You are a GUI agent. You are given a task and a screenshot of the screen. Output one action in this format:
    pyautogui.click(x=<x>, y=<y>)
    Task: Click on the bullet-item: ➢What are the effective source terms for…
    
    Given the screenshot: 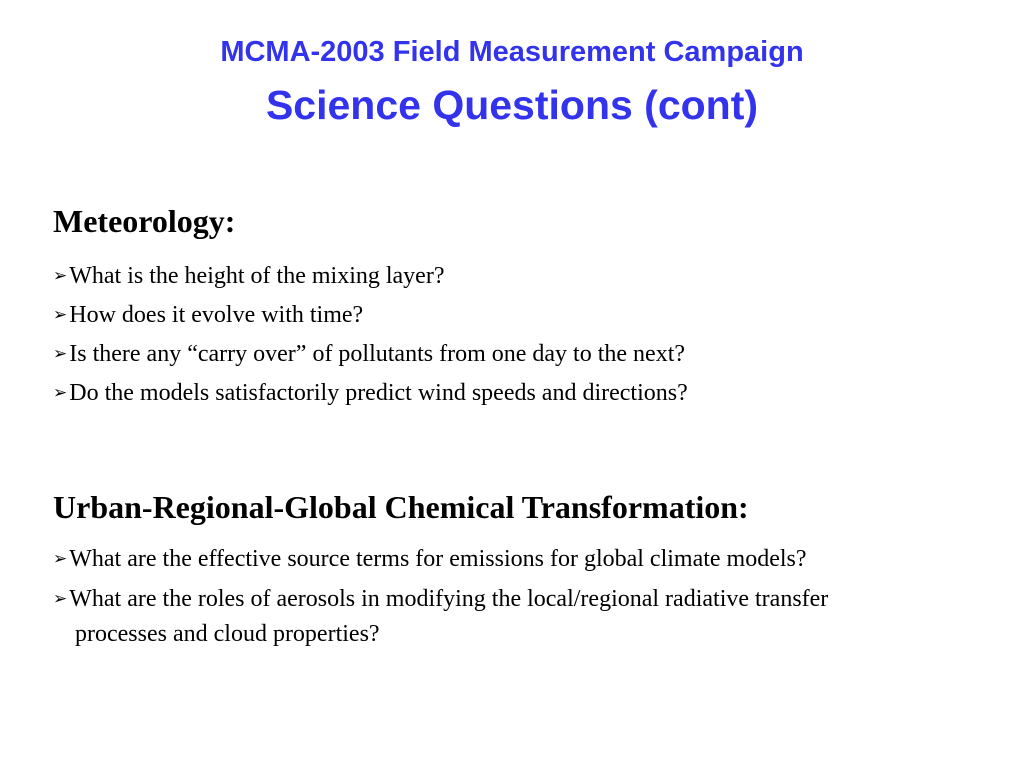 What is the action you would take?
    pyautogui.click(x=430, y=559)
    